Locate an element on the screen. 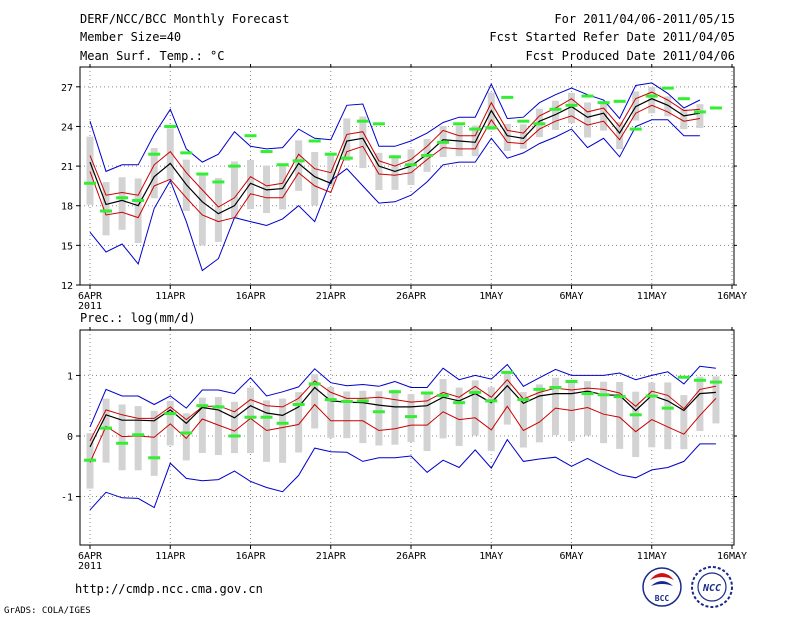 This screenshot has height=618, width=800. y-tick-label: 15 is located at coordinates (67, 246).